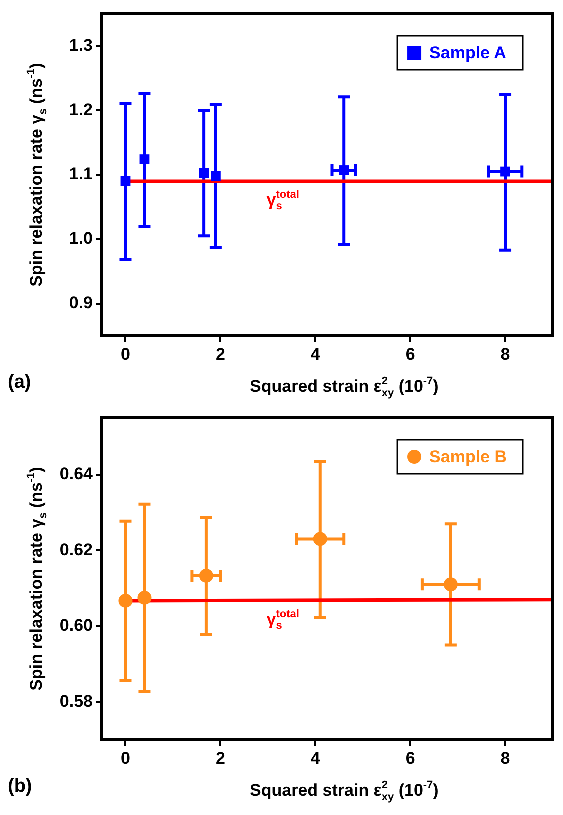  I want to click on y-tick-label: 1.2, so click(81, 110).